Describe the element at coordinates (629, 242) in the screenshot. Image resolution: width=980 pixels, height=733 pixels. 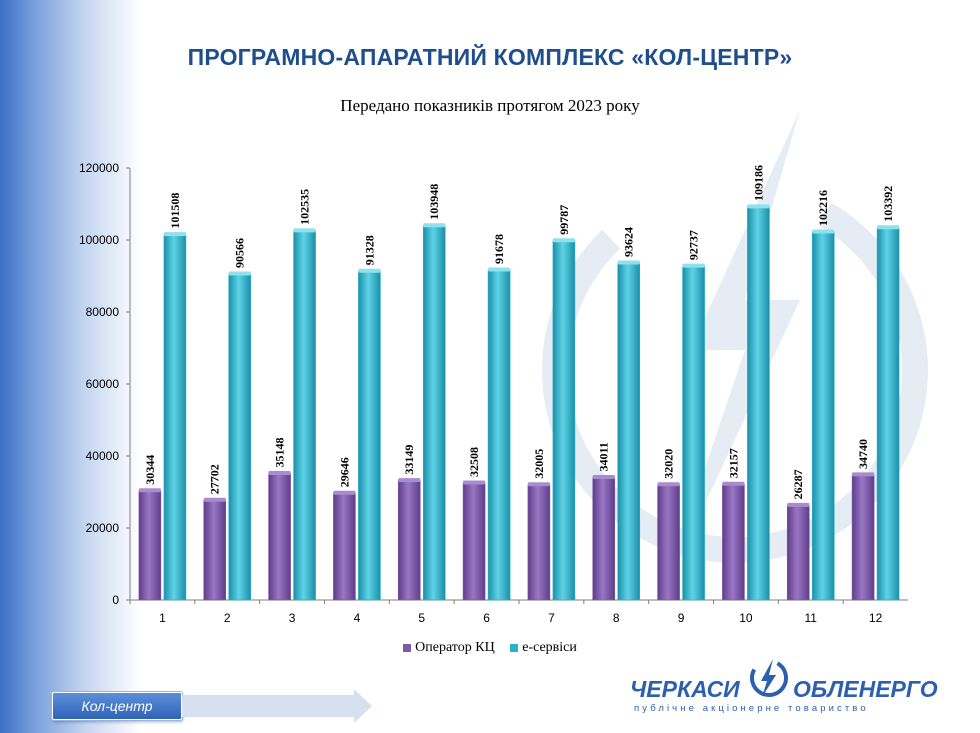
I see `data-label-eservices: 93624` at that location.